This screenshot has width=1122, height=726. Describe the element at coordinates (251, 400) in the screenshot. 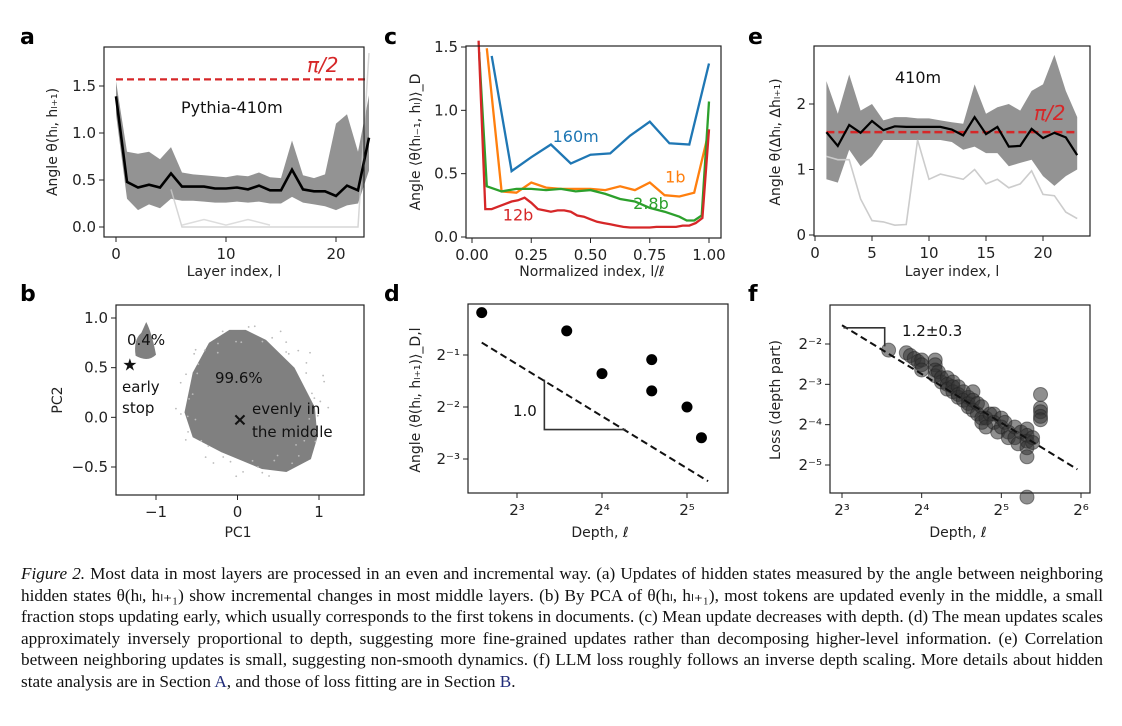

I see `panel-b-cluster-middle` at that location.